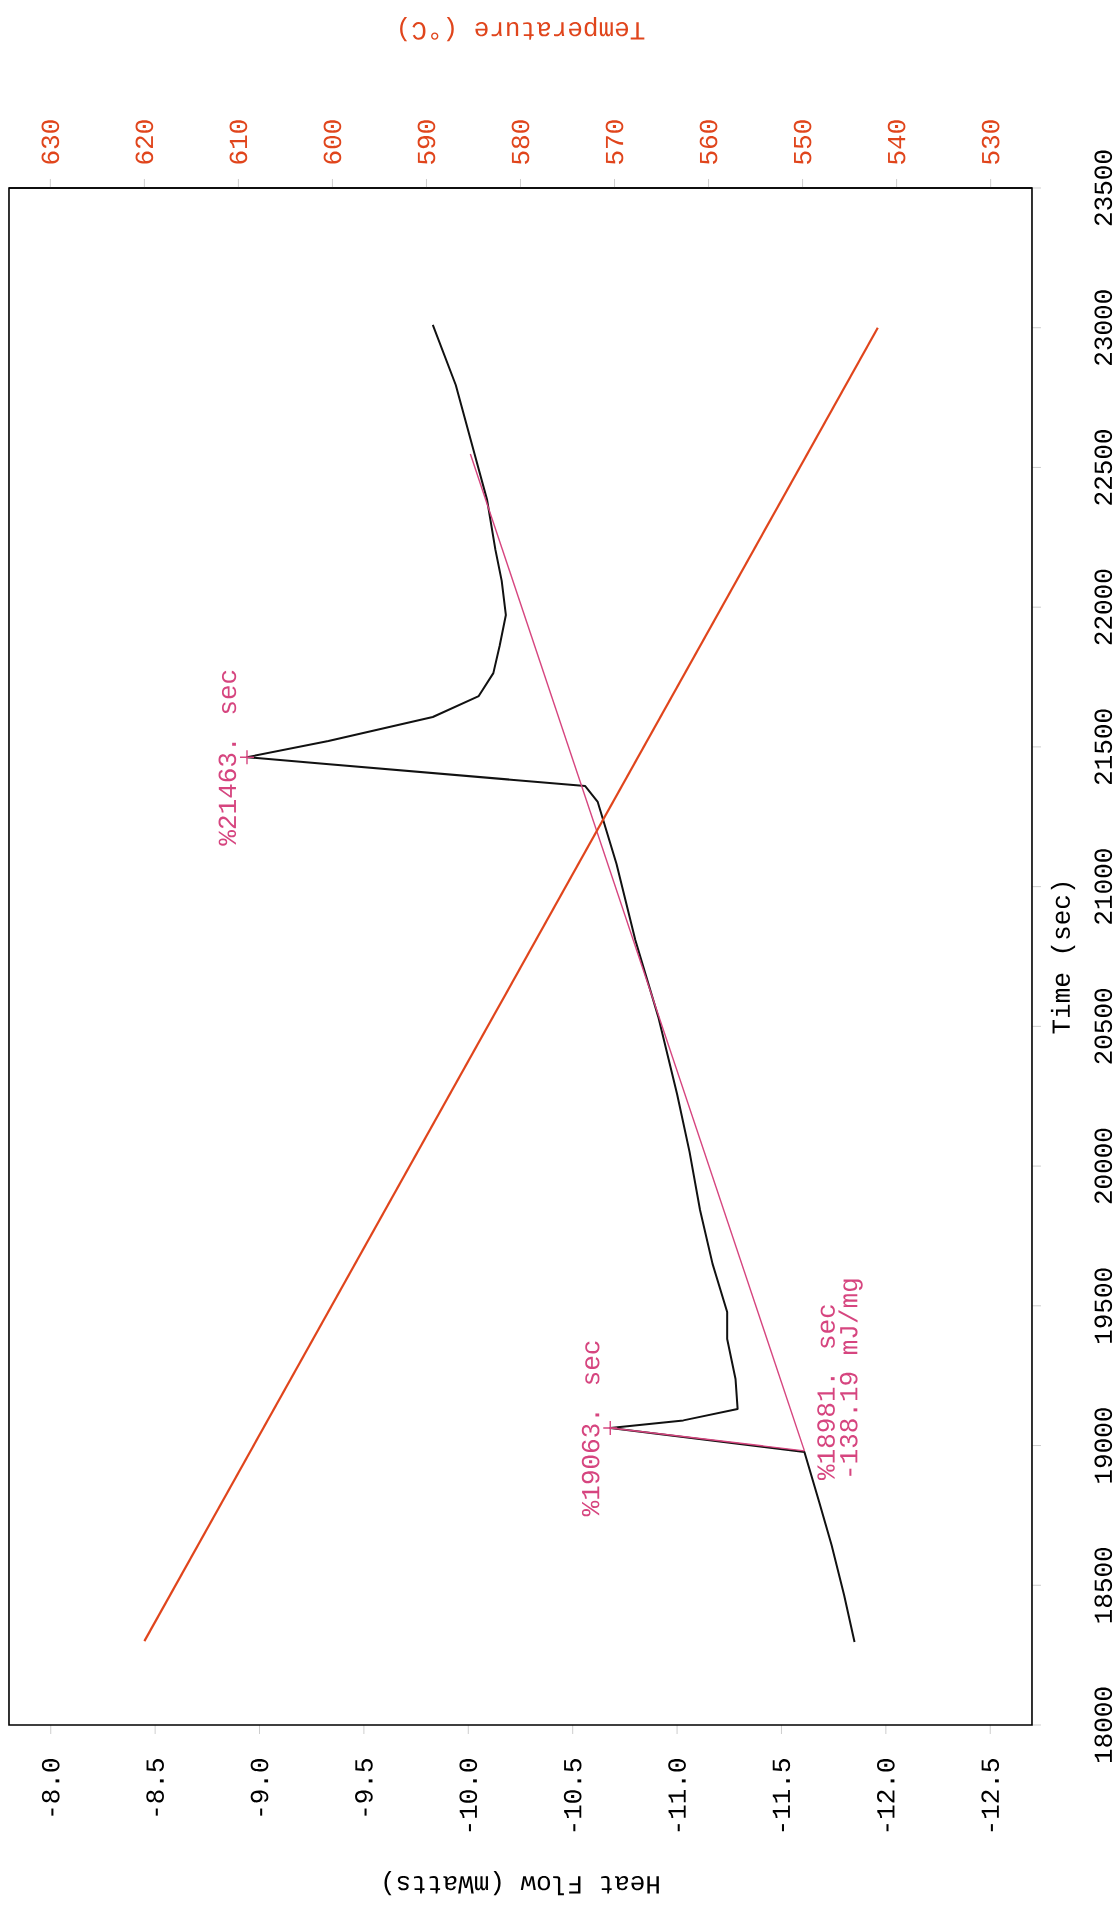  Describe the element at coordinates (1103, 1166) in the screenshot. I see `y-tick-label: 20000` at that location.